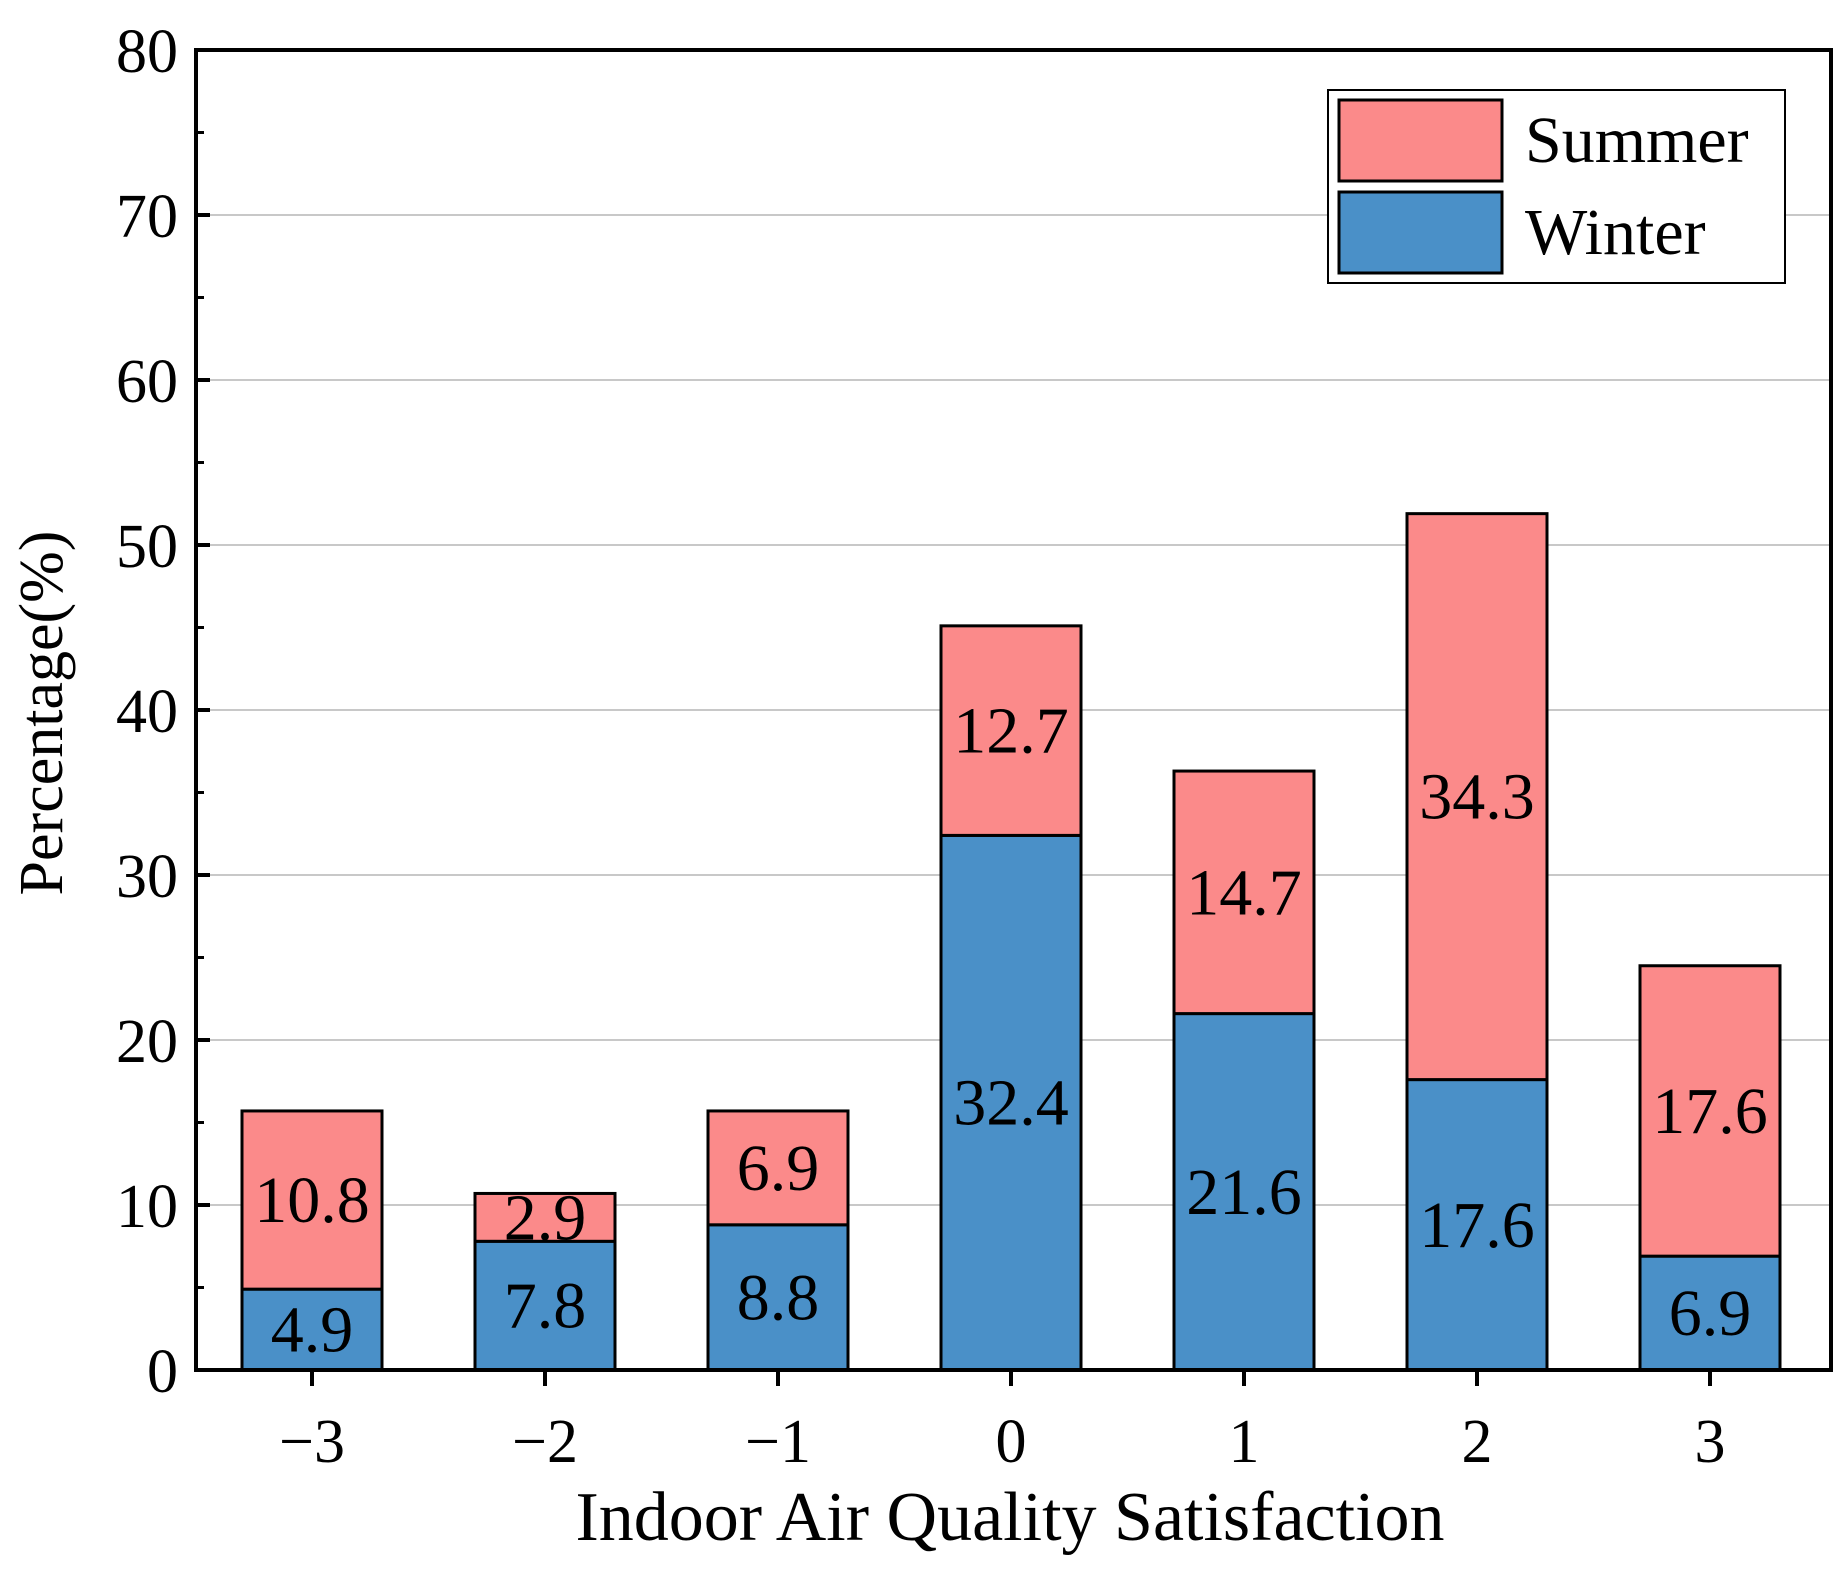 The image size is (1837, 1580). I want to click on data-label-summer-6: 17.6, so click(1710, 1111).